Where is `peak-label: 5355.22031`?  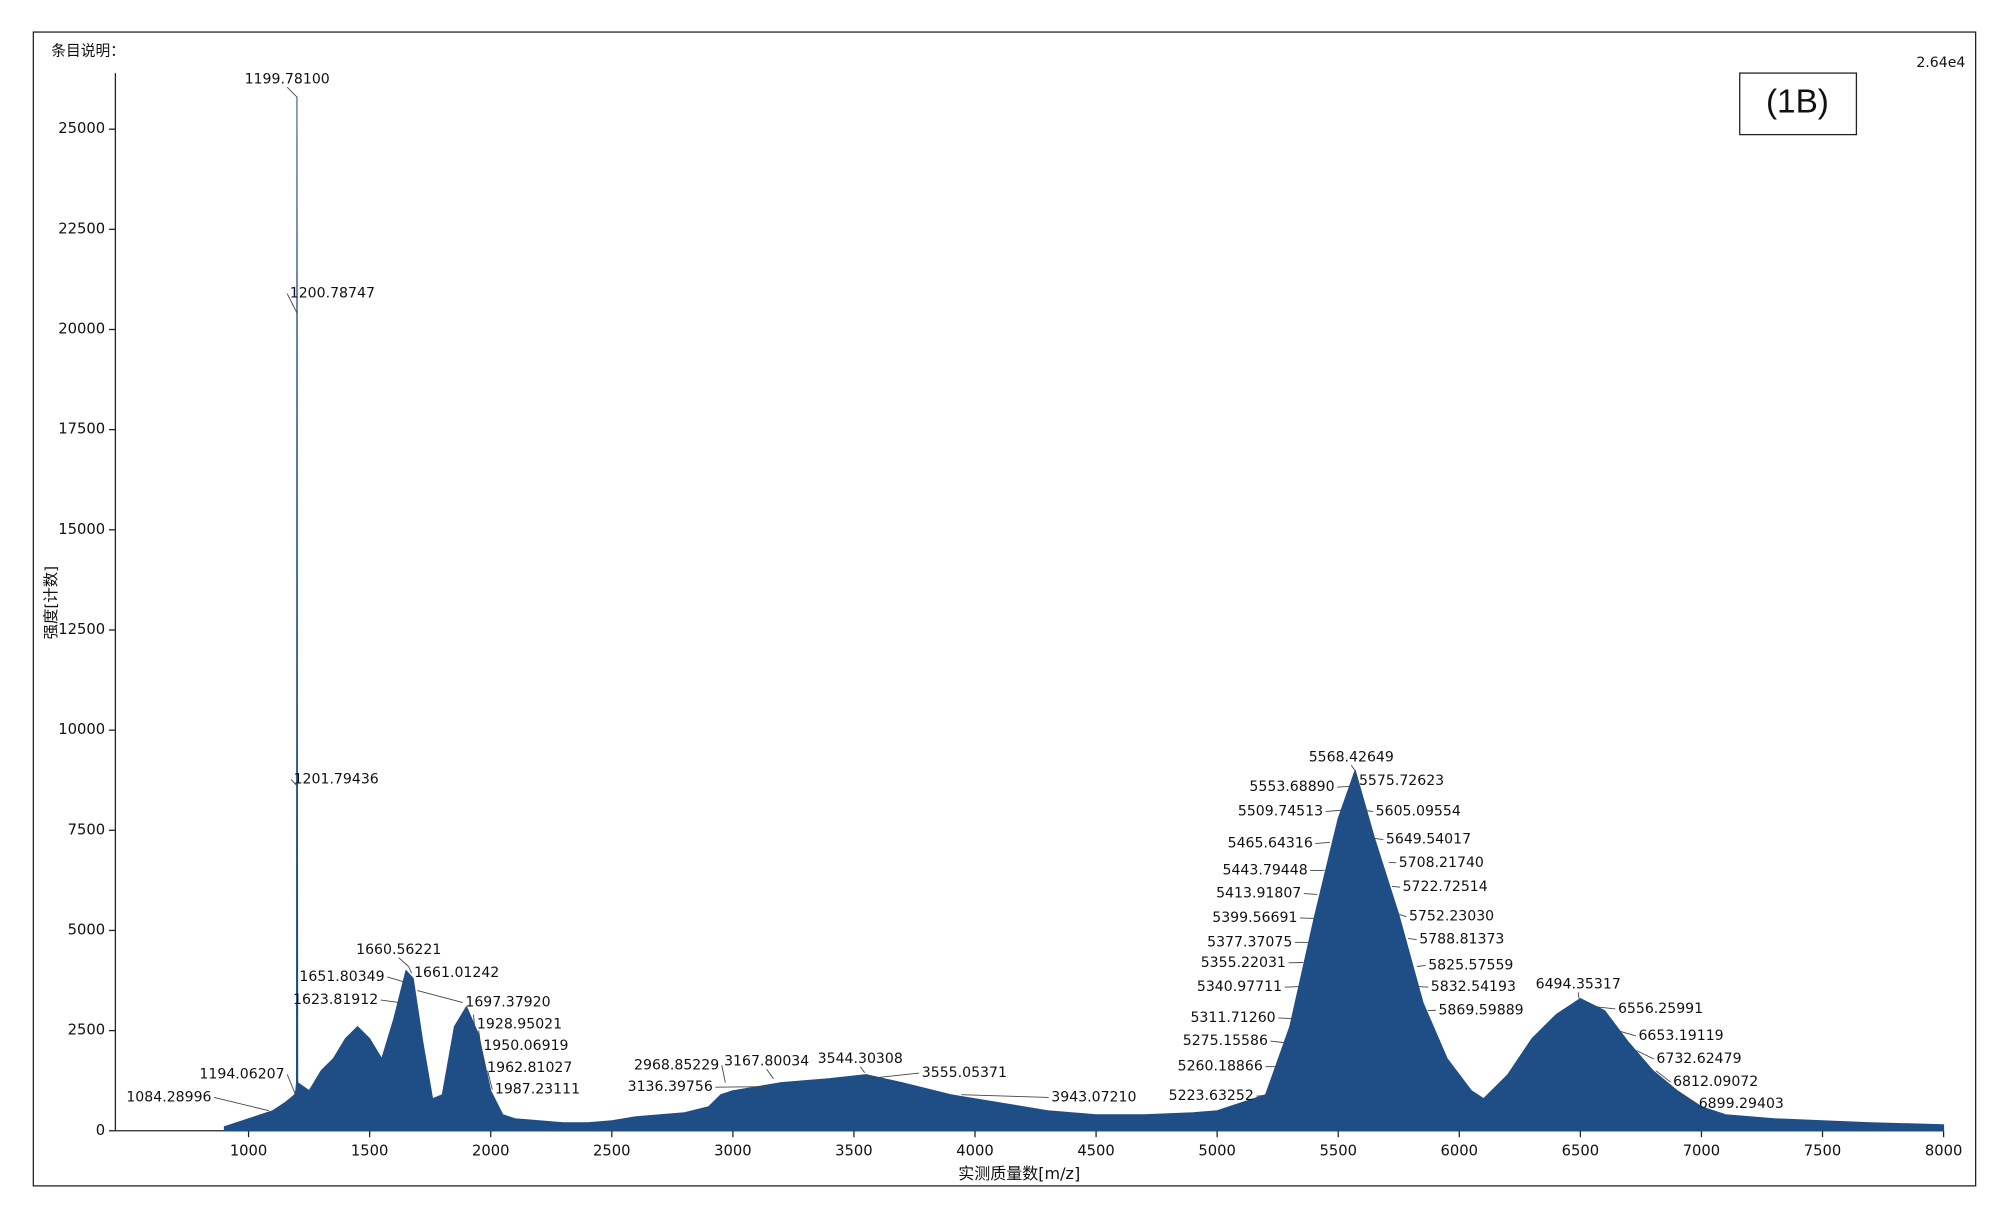 peak-label: 5355.22031 is located at coordinates (1243, 963).